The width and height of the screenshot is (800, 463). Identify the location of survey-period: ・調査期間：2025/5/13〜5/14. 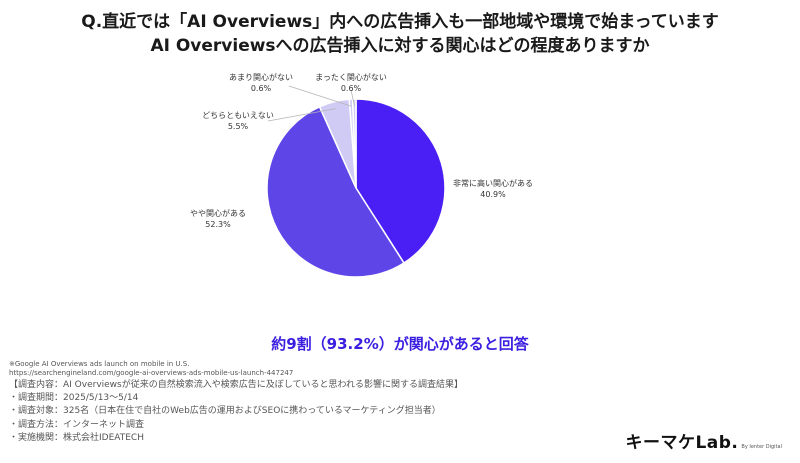
(74, 398).